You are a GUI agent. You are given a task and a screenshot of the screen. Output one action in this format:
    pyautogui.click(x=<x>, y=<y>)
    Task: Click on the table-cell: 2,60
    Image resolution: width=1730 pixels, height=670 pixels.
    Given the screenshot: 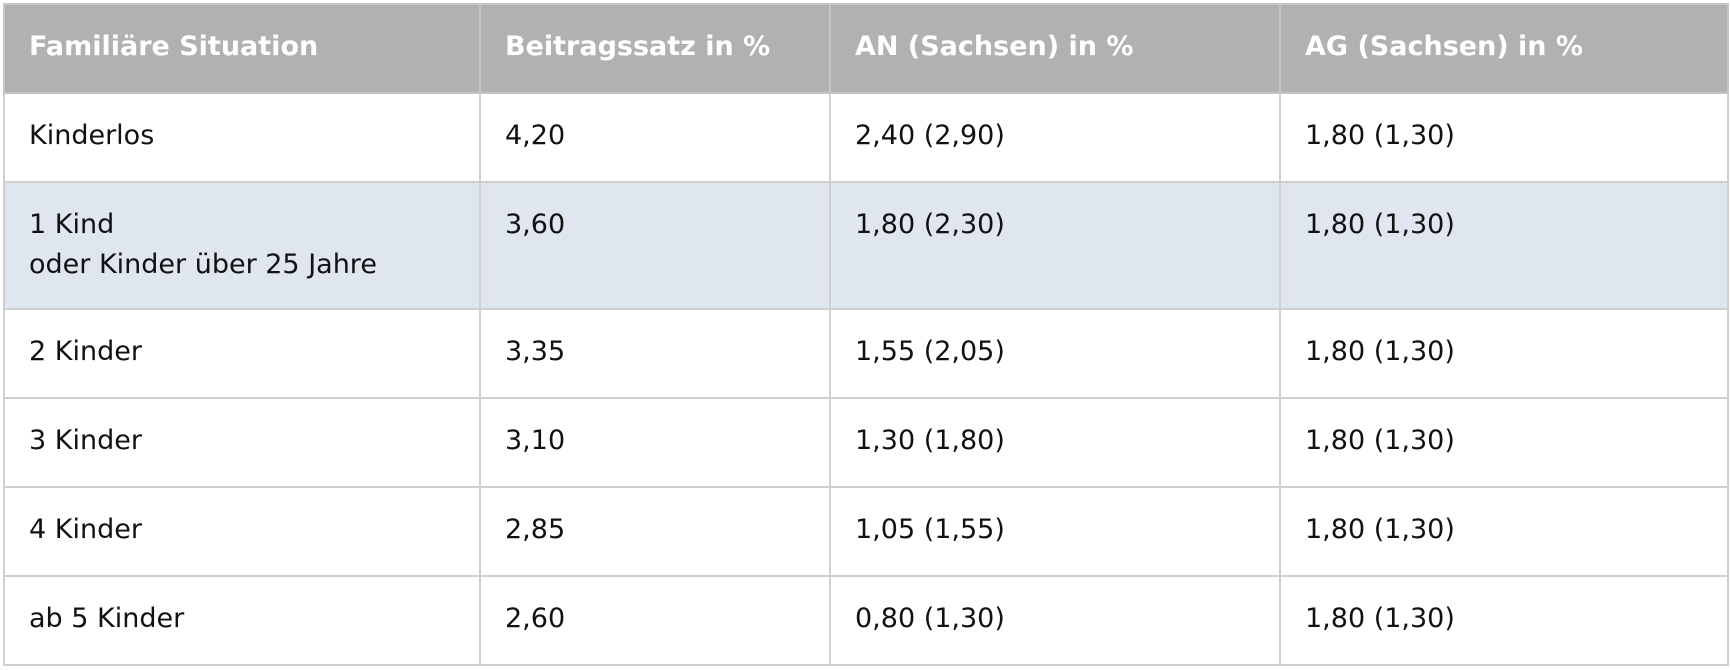 What is the action you would take?
    pyautogui.click(x=655, y=620)
    